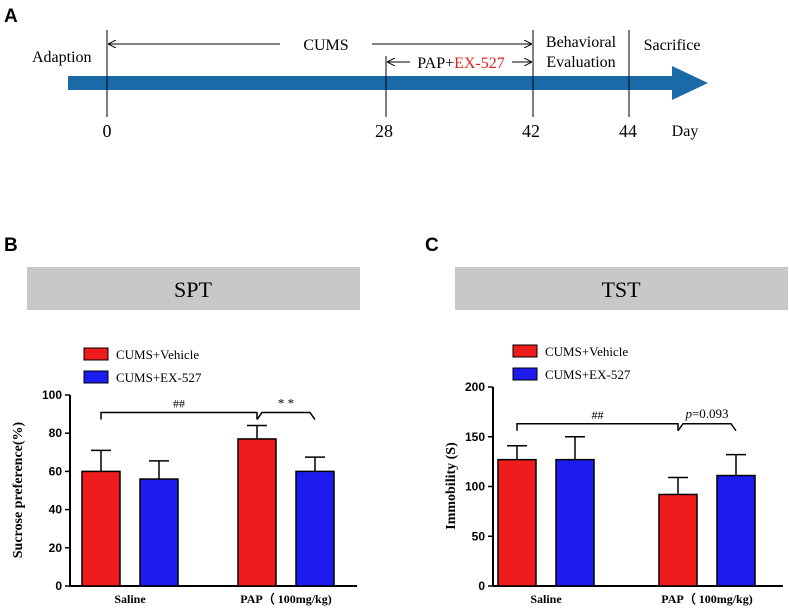 The width and height of the screenshot is (789, 612). What do you see at coordinates (325, 45) in the screenshot?
I see `cums-label: CUMS` at bounding box center [325, 45].